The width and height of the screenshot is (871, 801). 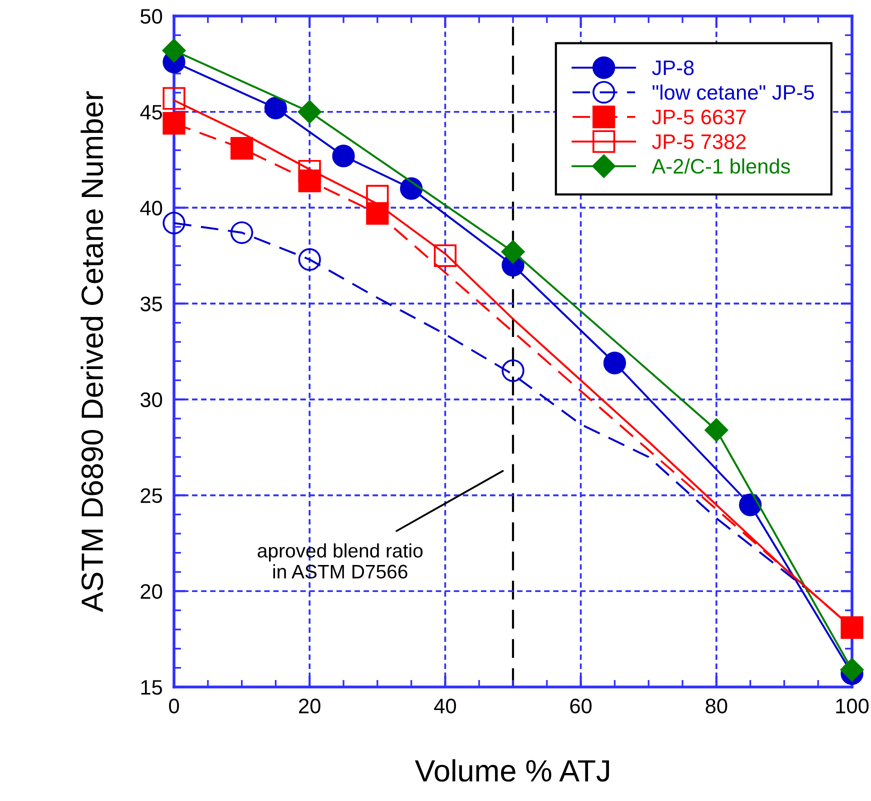 I want to click on x-tick-label: 20, so click(x=309, y=706).